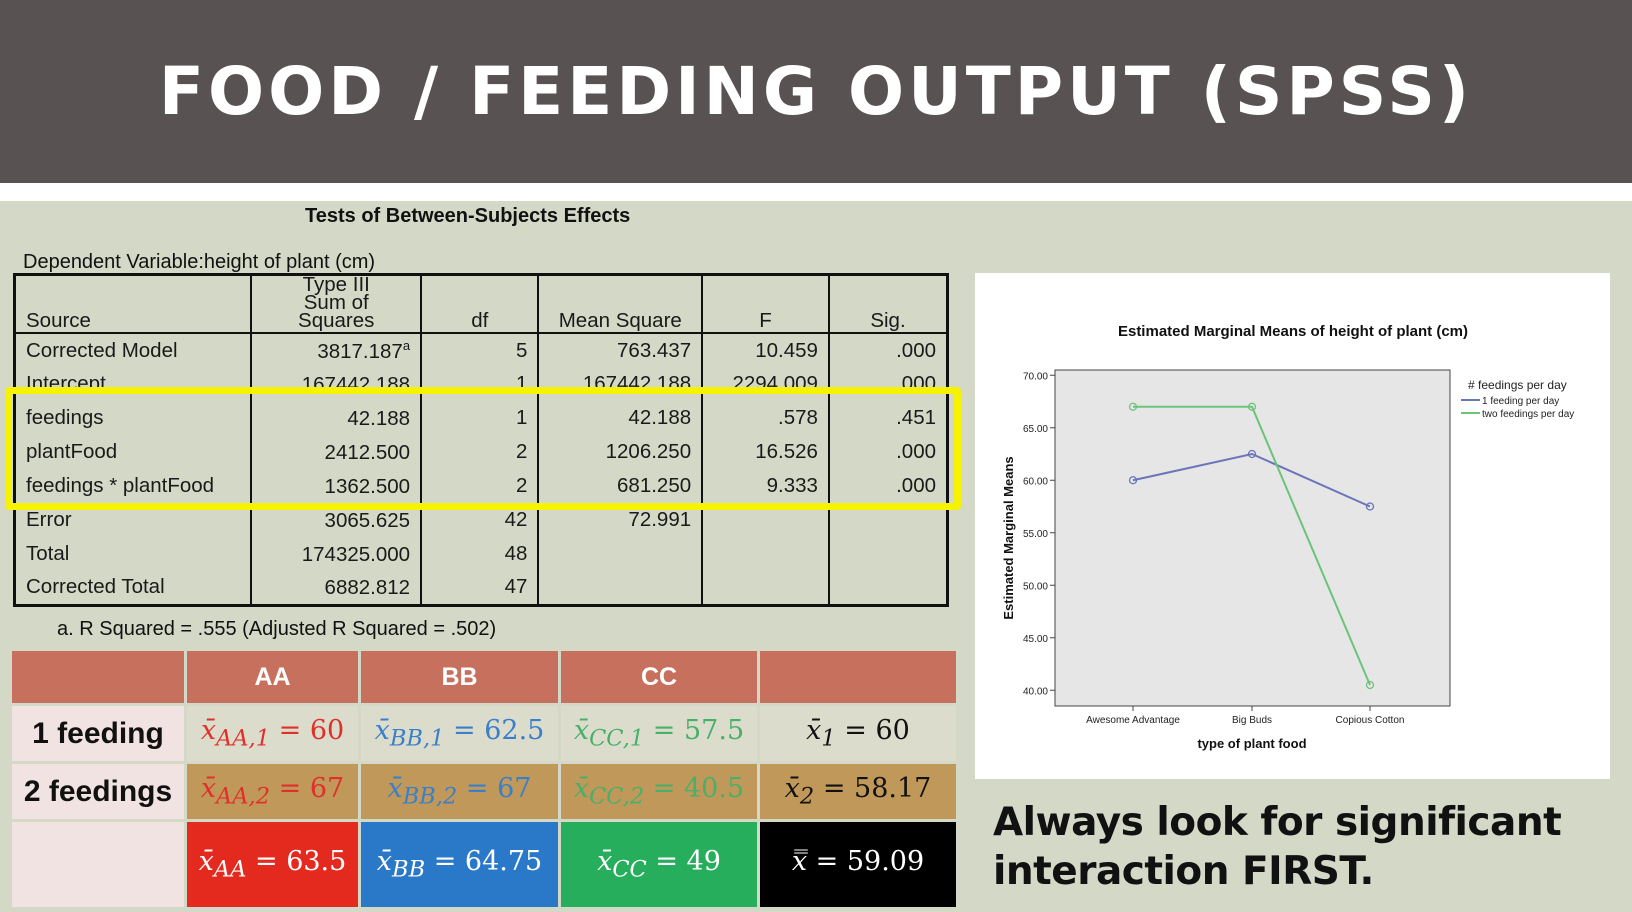 The height and width of the screenshot is (912, 1632). What do you see at coordinates (620, 384) in the screenshot?
I see `anova-ms: 167442.188` at bounding box center [620, 384].